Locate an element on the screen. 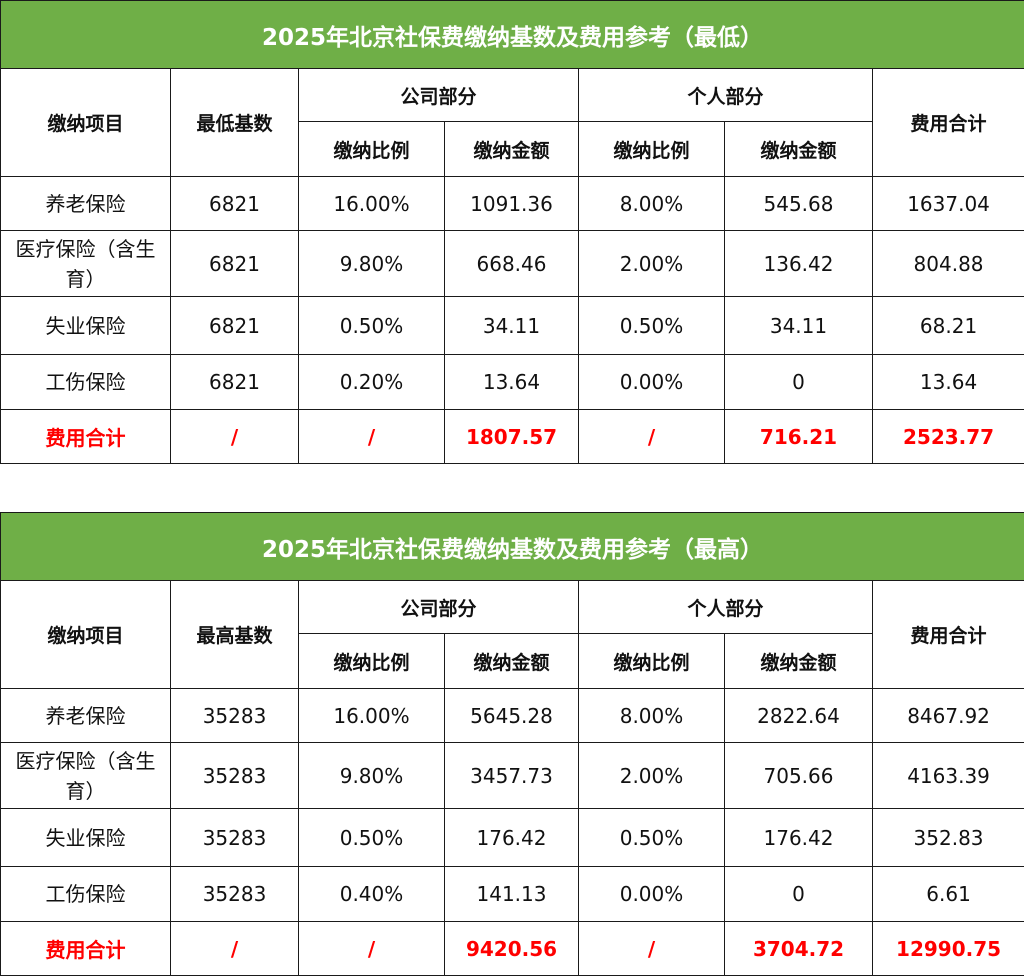 Image resolution: width=1024 pixels, height=976 pixels. row-total: 8467.92 is located at coordinates (947, 715).